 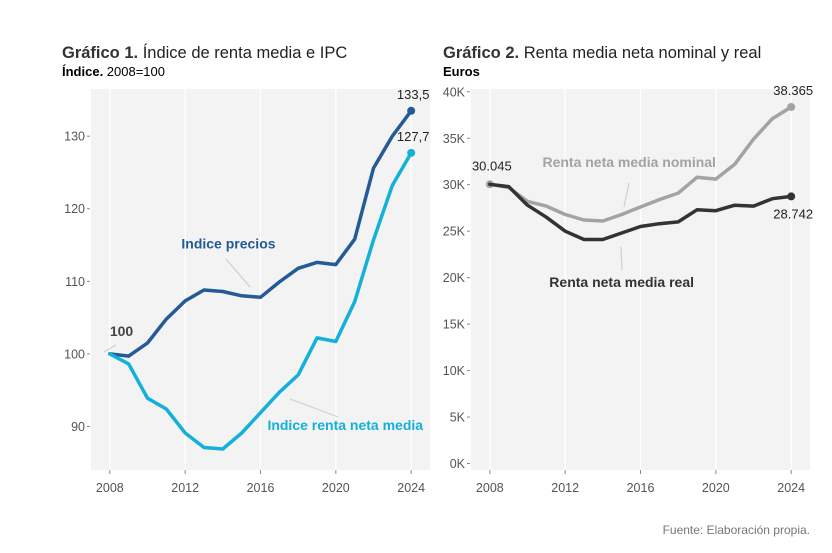 I want to click on annotation-label: 100, so click(x=122, y=331).